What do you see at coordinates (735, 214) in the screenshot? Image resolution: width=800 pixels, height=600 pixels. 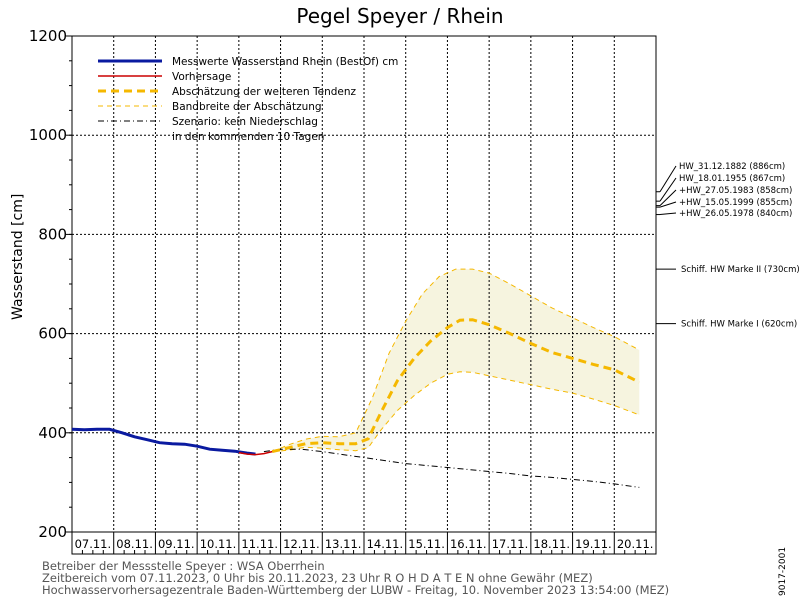 I see `hw-mark-label: +HW_26.05.1978 (840cm)` at bounding box center [735, 214].